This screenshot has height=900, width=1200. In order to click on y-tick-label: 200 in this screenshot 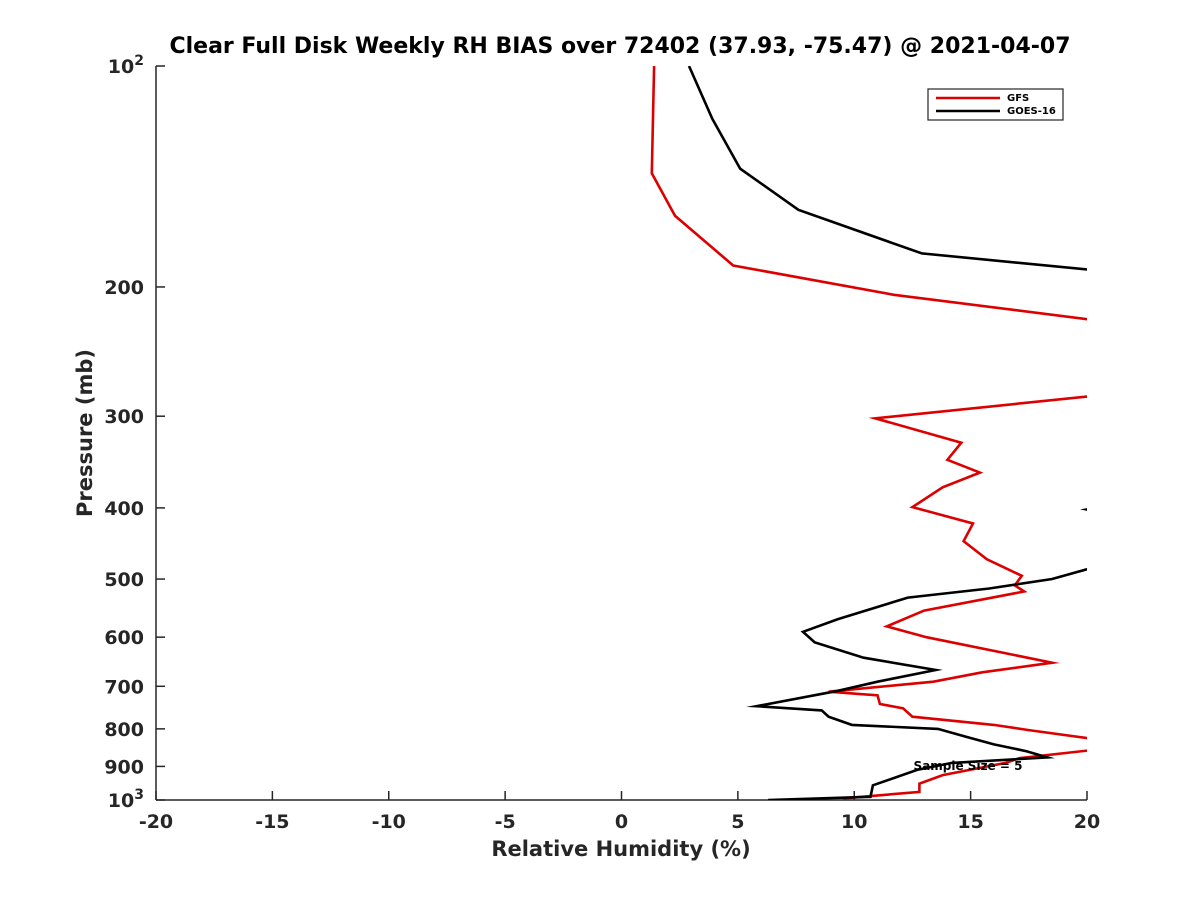, I will do `click(124, 288)`.